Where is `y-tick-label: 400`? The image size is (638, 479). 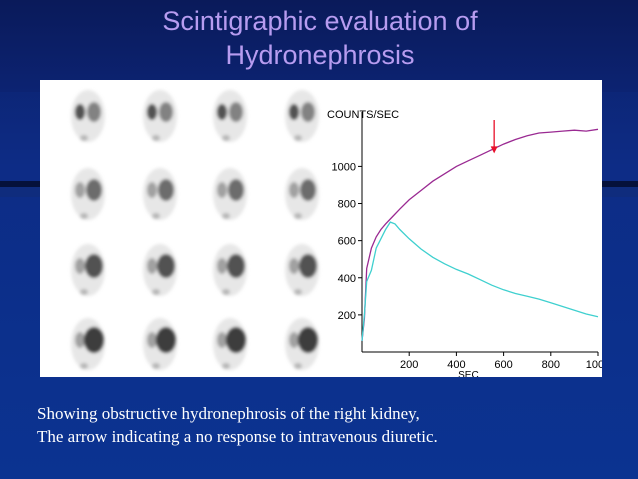 y-tick-label: 400 is located at coordinates (347, 279).